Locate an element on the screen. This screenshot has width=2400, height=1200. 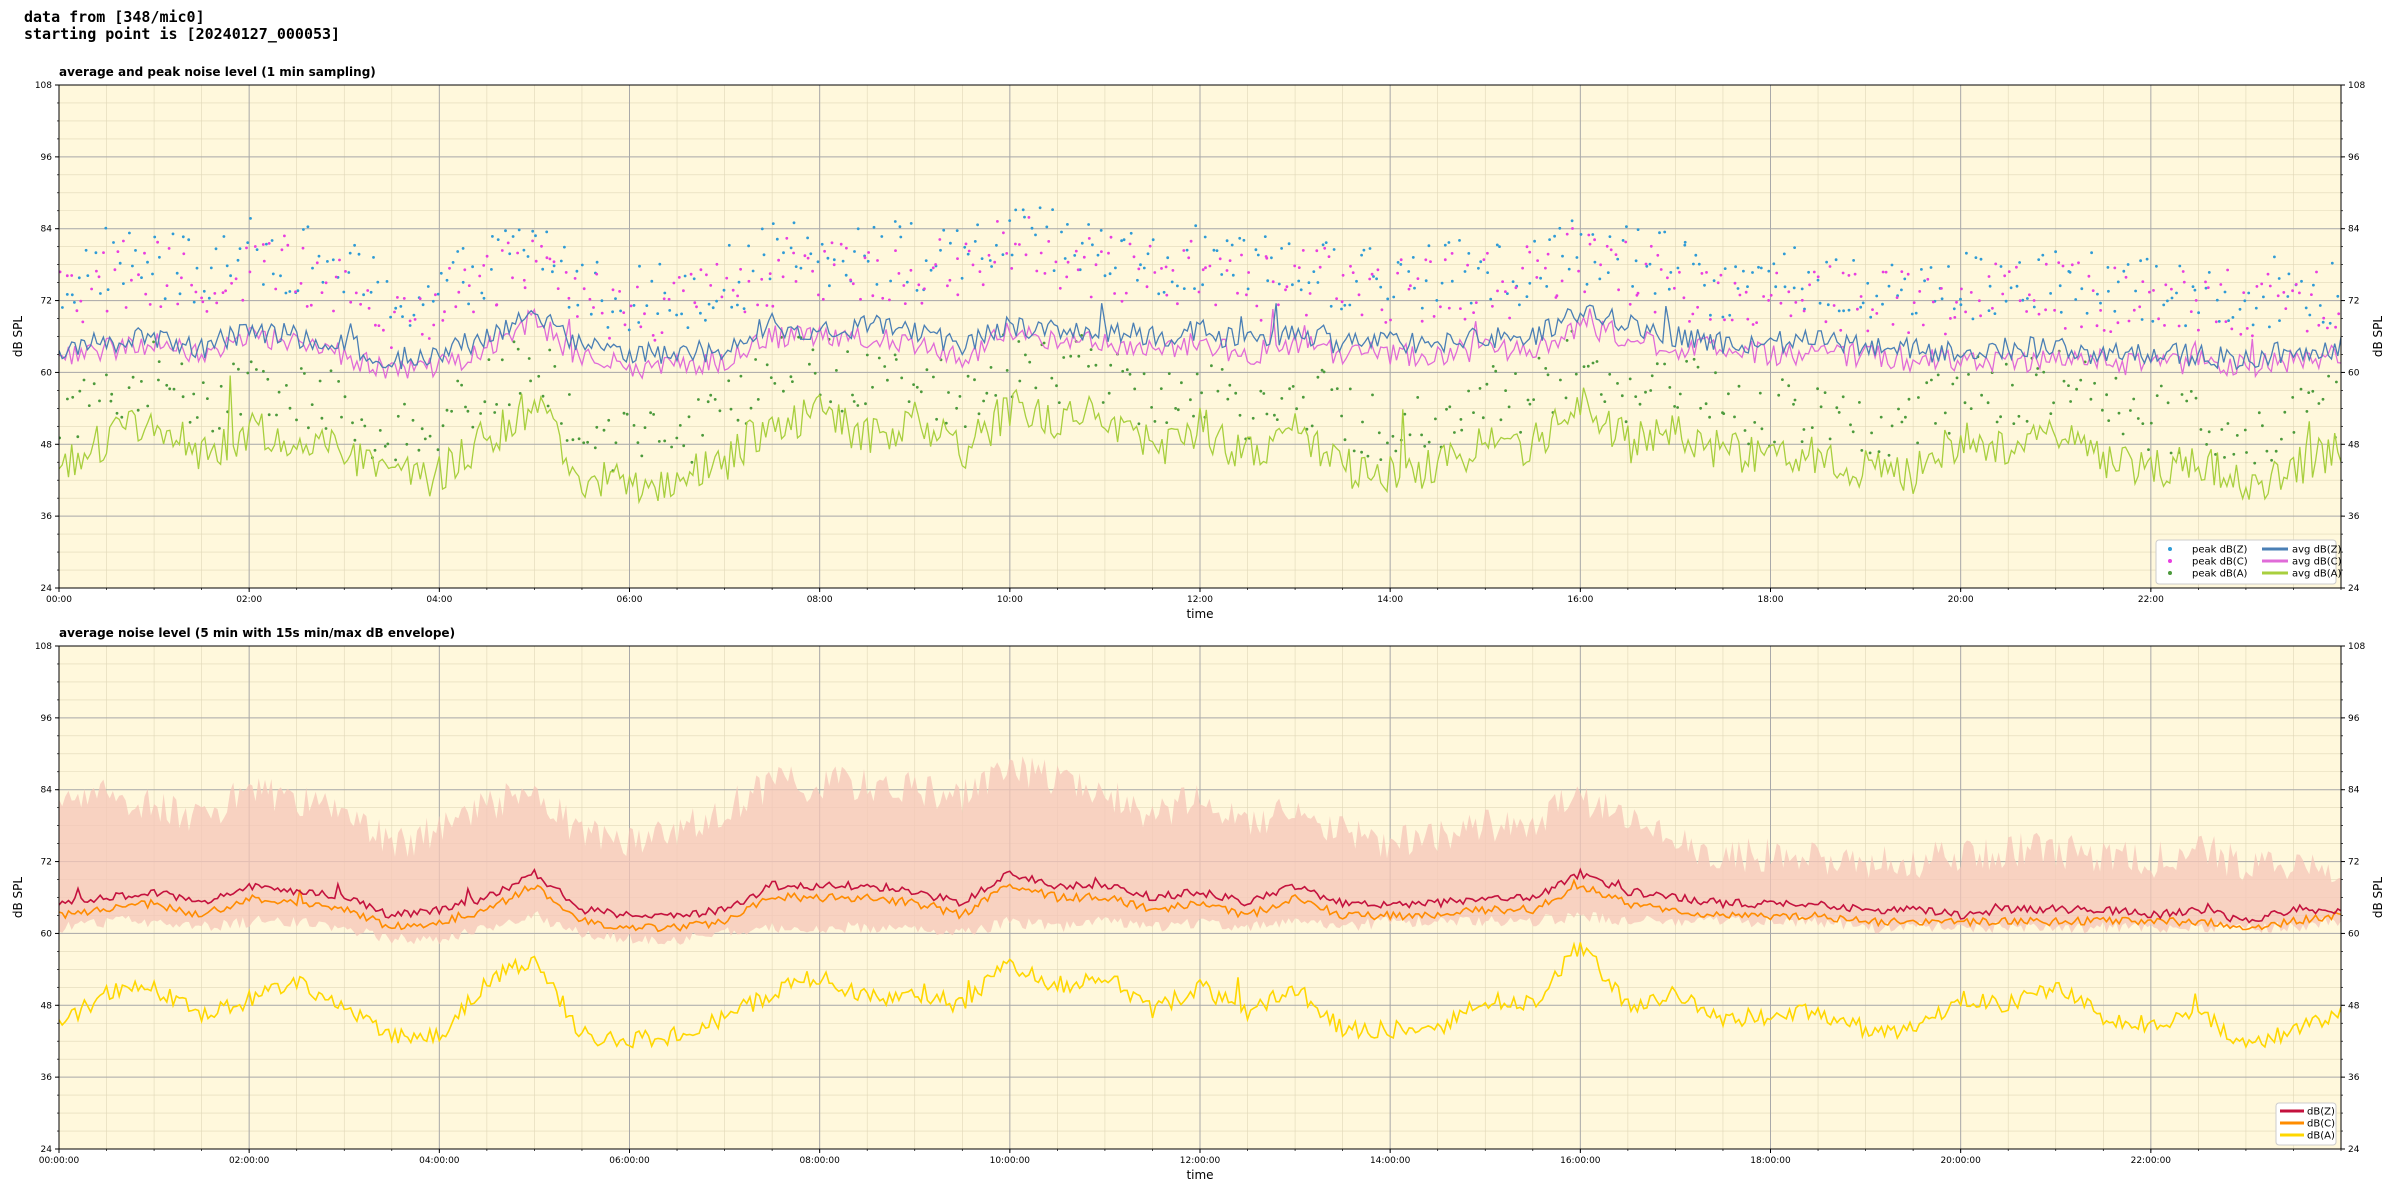
y-tick-label: 60 is located at coordinates (47, 373).